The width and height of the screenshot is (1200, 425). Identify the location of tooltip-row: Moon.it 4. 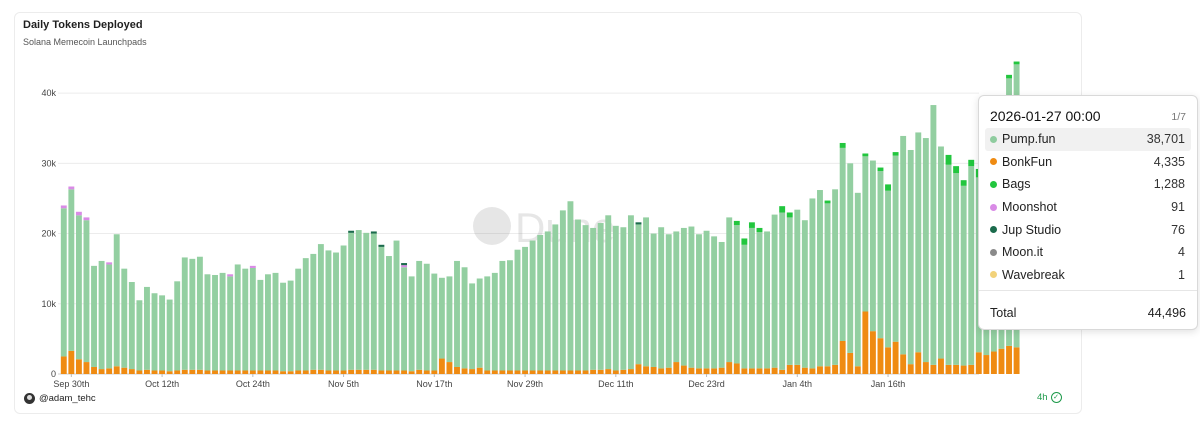
(1088, 252).